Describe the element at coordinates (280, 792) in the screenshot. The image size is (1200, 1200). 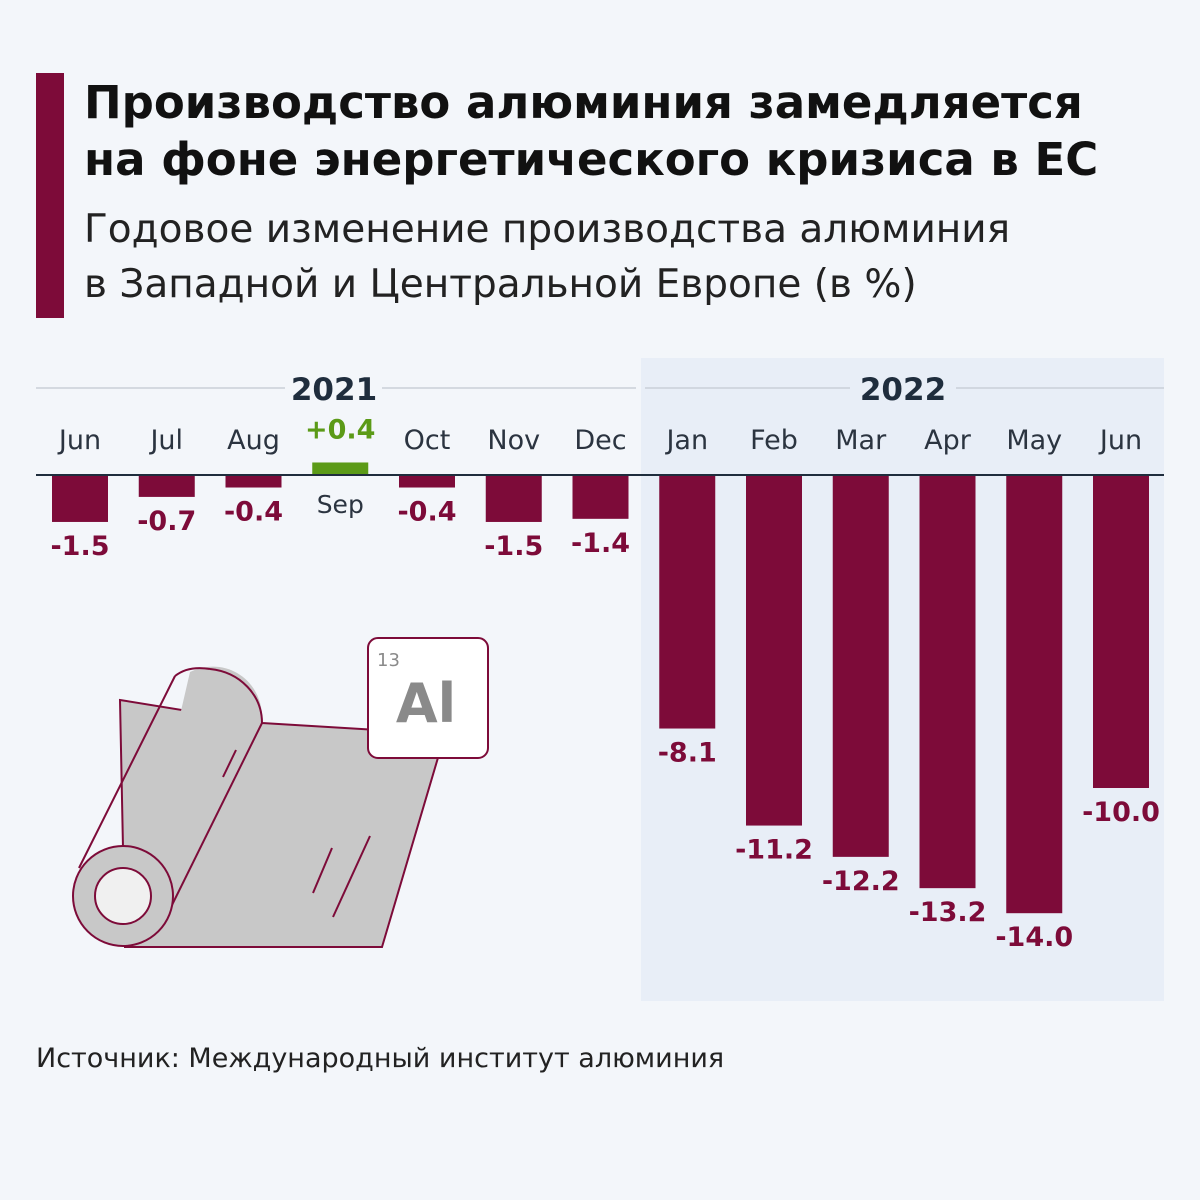
I see `aluminium-roll-illustration: 13 Al` at that location.